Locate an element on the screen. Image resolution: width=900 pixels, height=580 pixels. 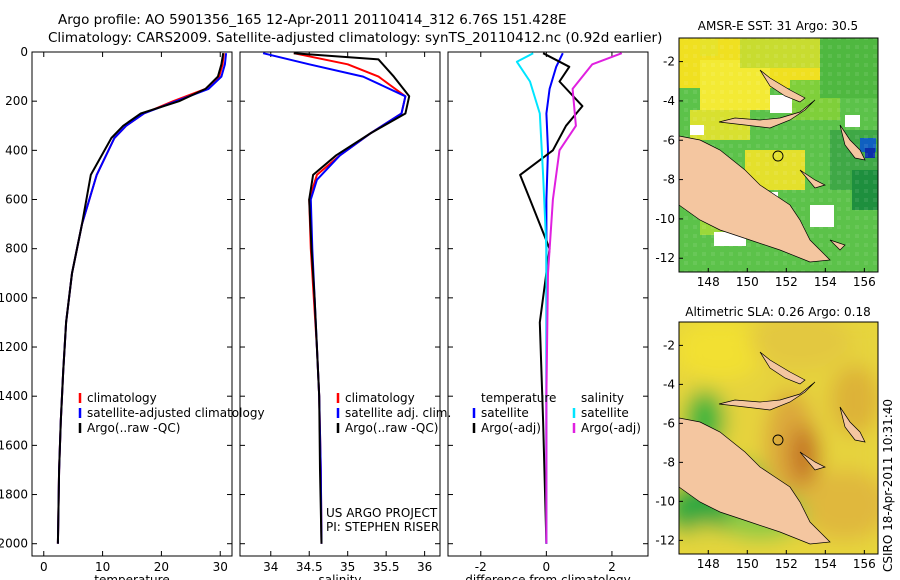
altimetric-sla-map-ytick-label: -10 is located at coordinates (665, 501).